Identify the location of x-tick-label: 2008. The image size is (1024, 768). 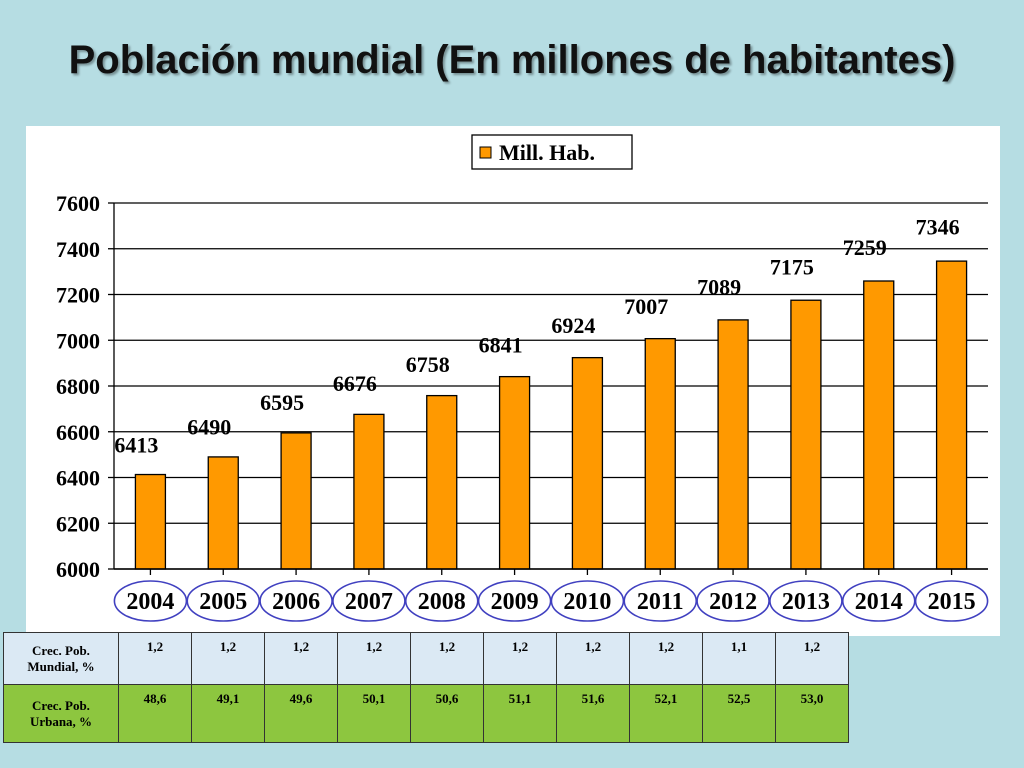
(442, 602).